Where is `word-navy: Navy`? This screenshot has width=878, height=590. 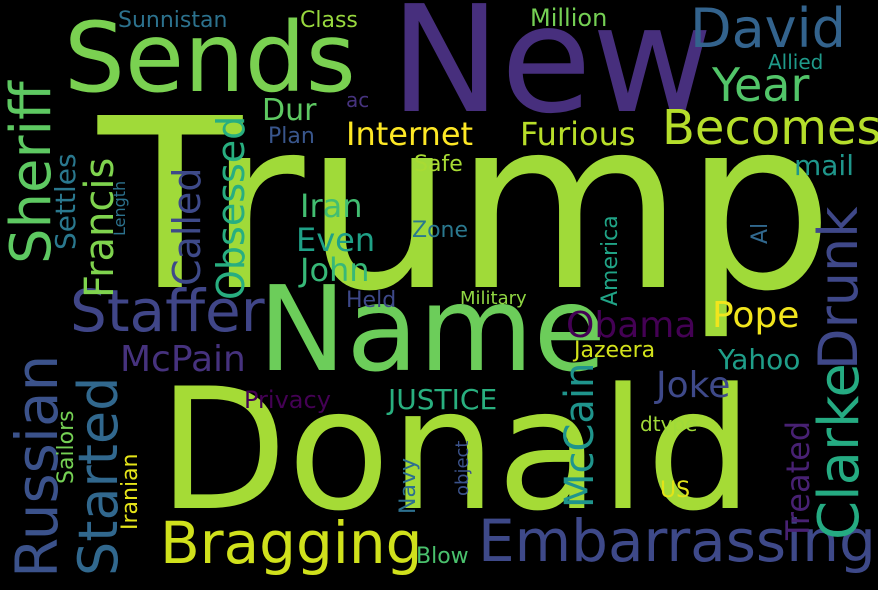 word-navy: Navy is located at coordinates (408, 486).